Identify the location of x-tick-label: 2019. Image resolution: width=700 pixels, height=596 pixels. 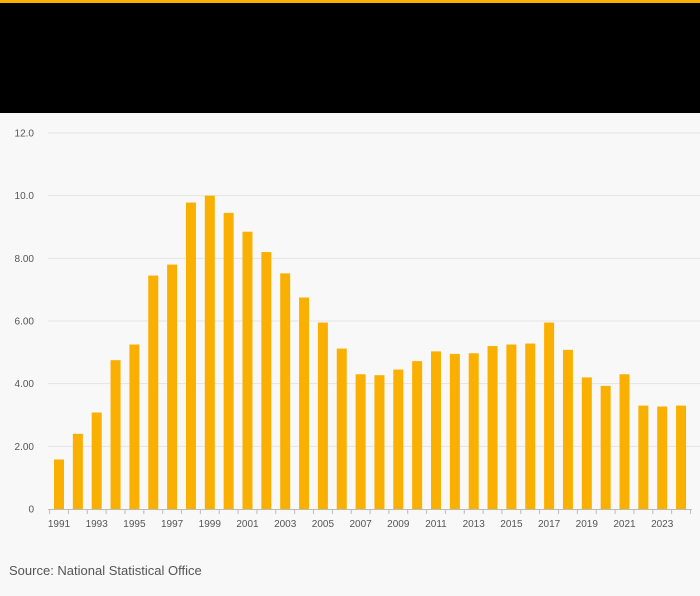
(587, 524).